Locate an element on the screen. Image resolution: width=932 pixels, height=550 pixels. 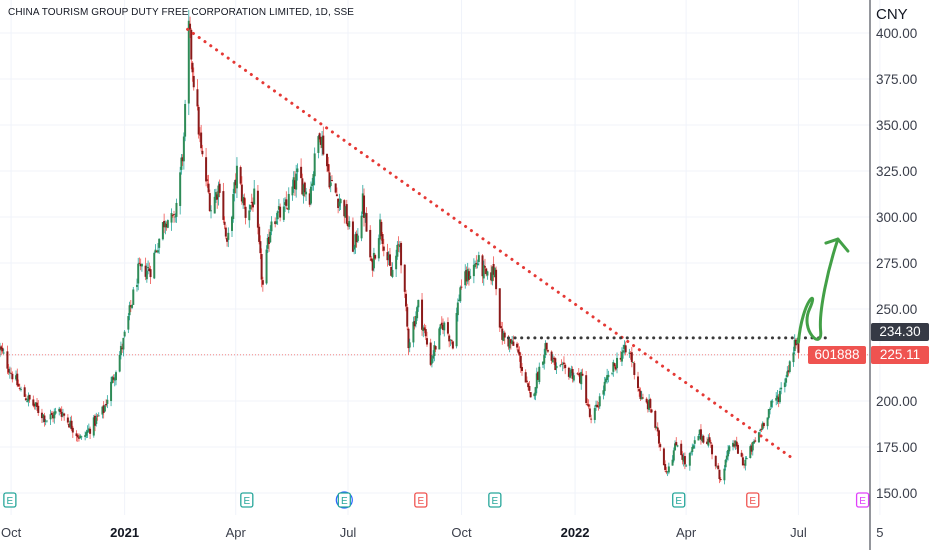
earnings-marker-icon: E is located at coordinates (10, 500).